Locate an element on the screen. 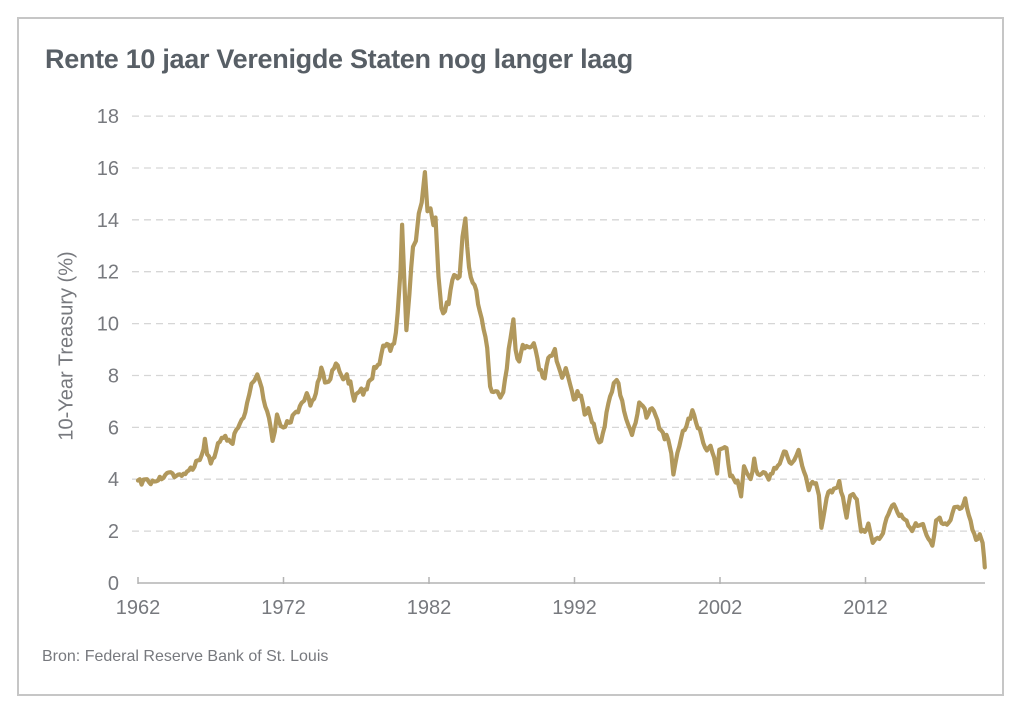 The width and height of the screenshot is (1024, 714). x-tick-label: 1972 is located at coordinates (283, 608).